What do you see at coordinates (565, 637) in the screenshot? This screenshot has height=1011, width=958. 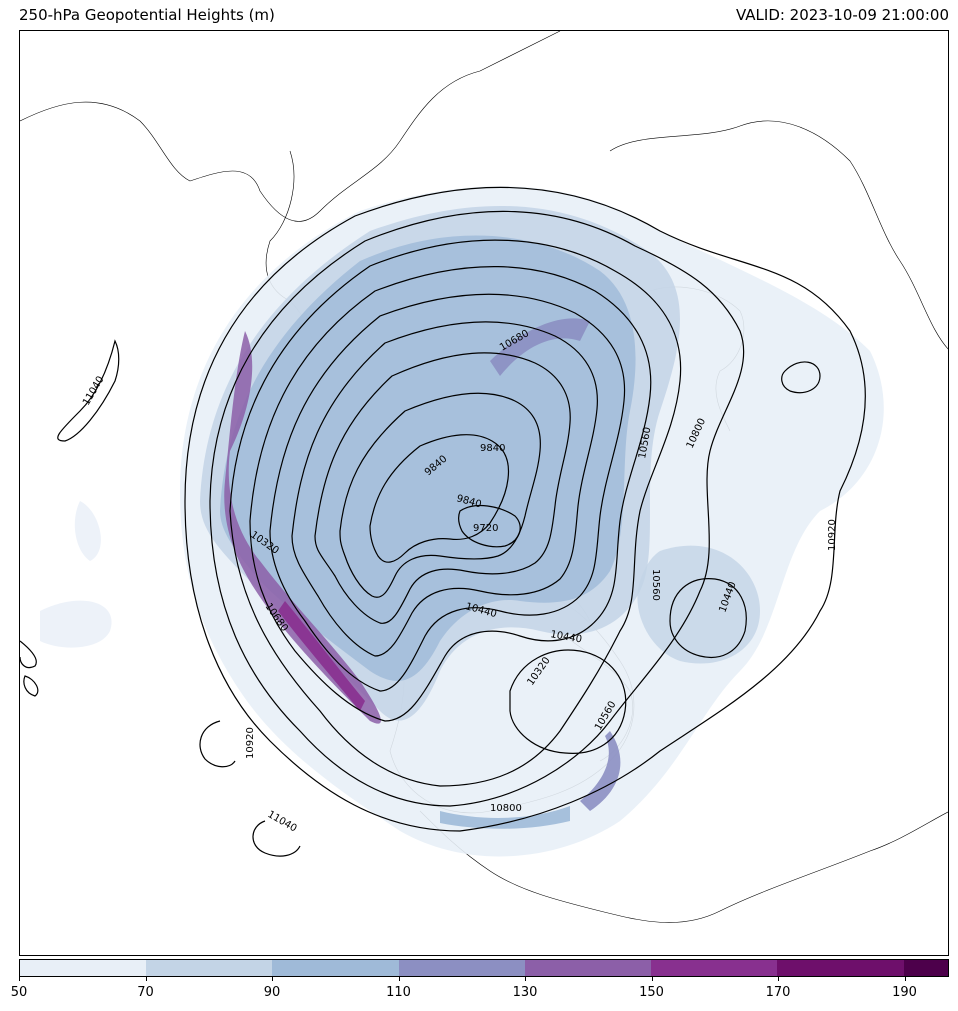 I see `contour-label: 10440` at bounding box center [565, 637].